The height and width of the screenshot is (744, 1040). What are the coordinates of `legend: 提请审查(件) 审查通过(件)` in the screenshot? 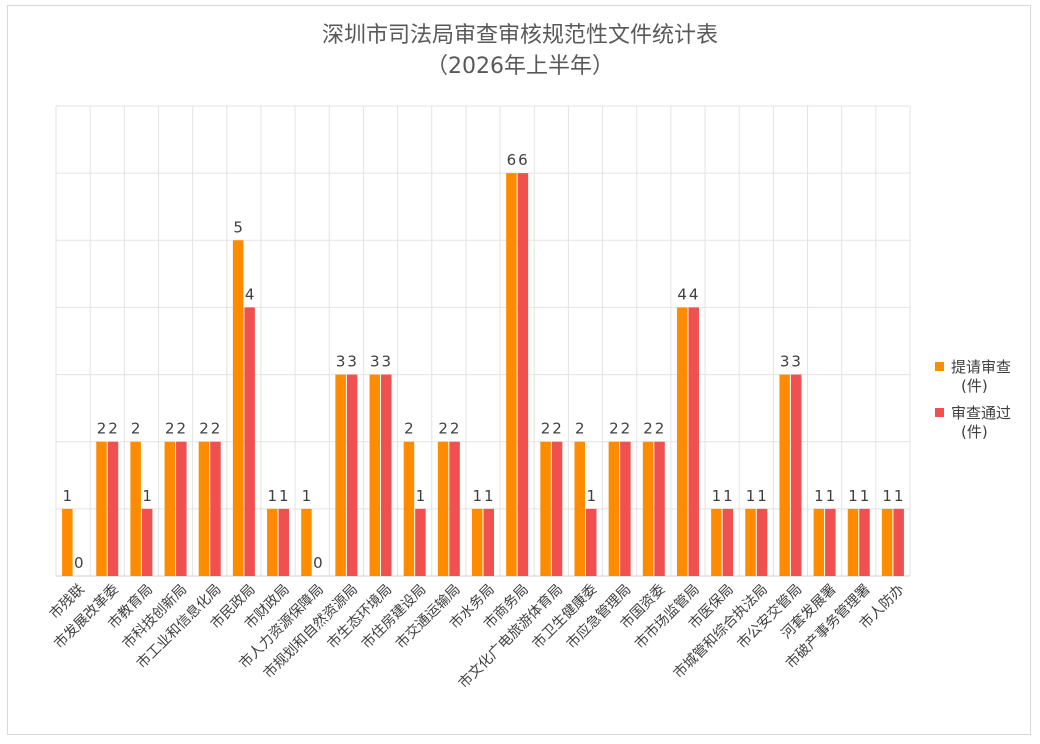 It's located at (973, 399).